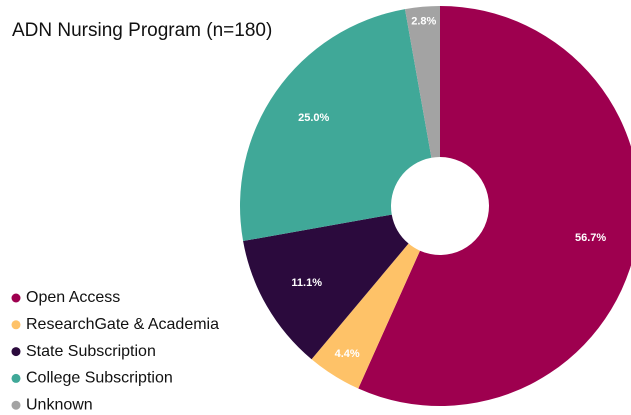 This screenshot has width=631, height=415. Describe the element at coordinates (99, 378) in the screenshot. I see `legend-label: College Subscription` at that location.